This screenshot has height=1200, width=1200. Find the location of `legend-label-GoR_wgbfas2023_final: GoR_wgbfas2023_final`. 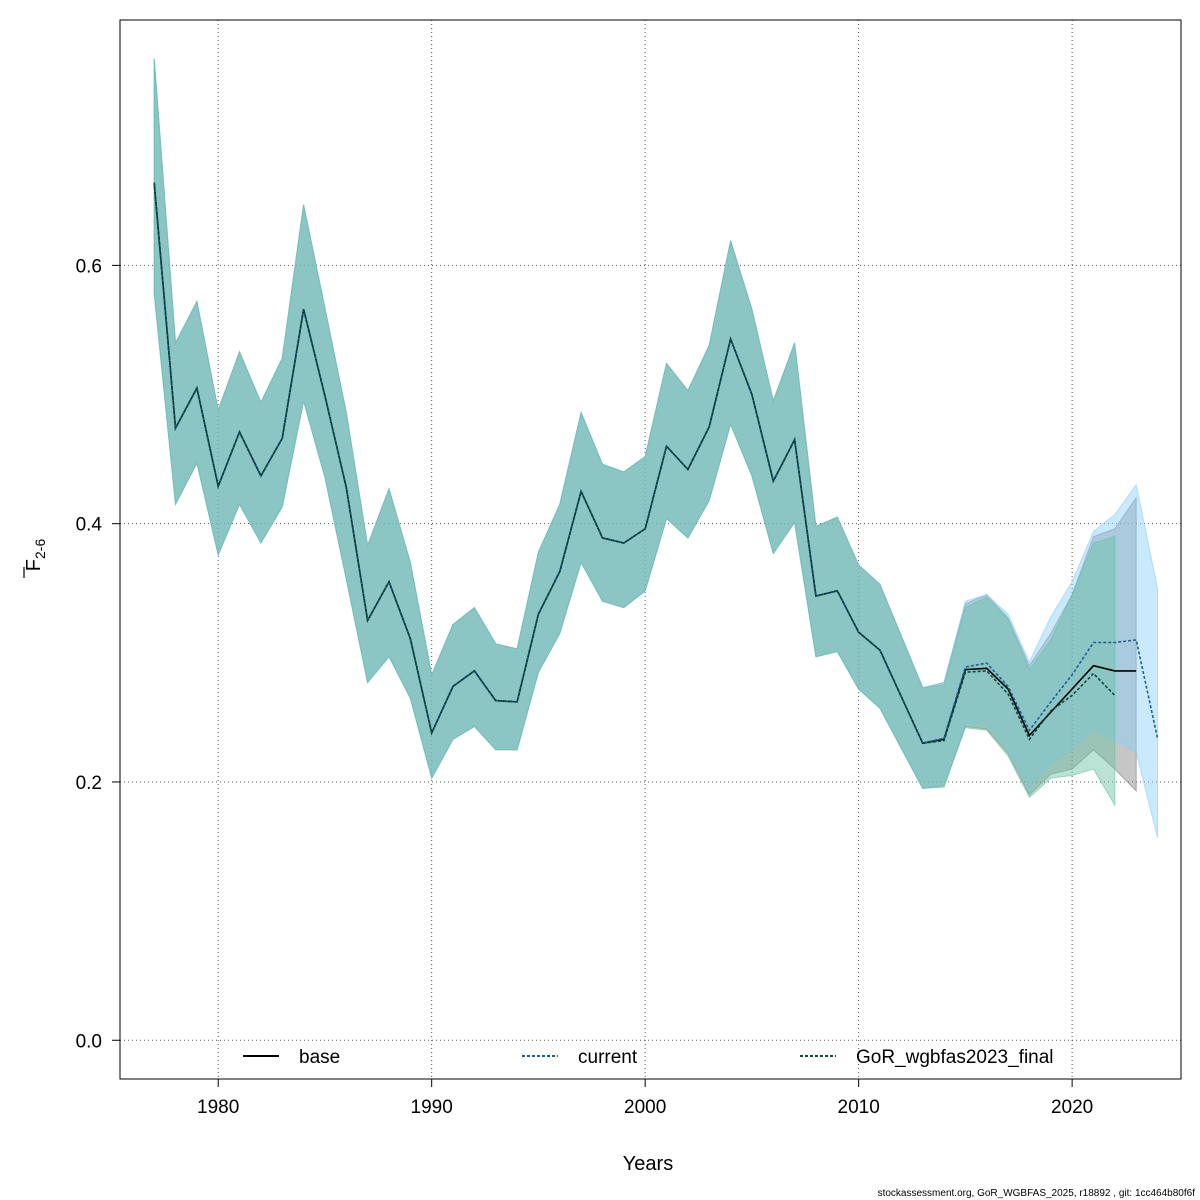

legend-label-GoR_wgbfas2023_final: GoR_wgbfas2023_final is located at coordinates (955, 1057).